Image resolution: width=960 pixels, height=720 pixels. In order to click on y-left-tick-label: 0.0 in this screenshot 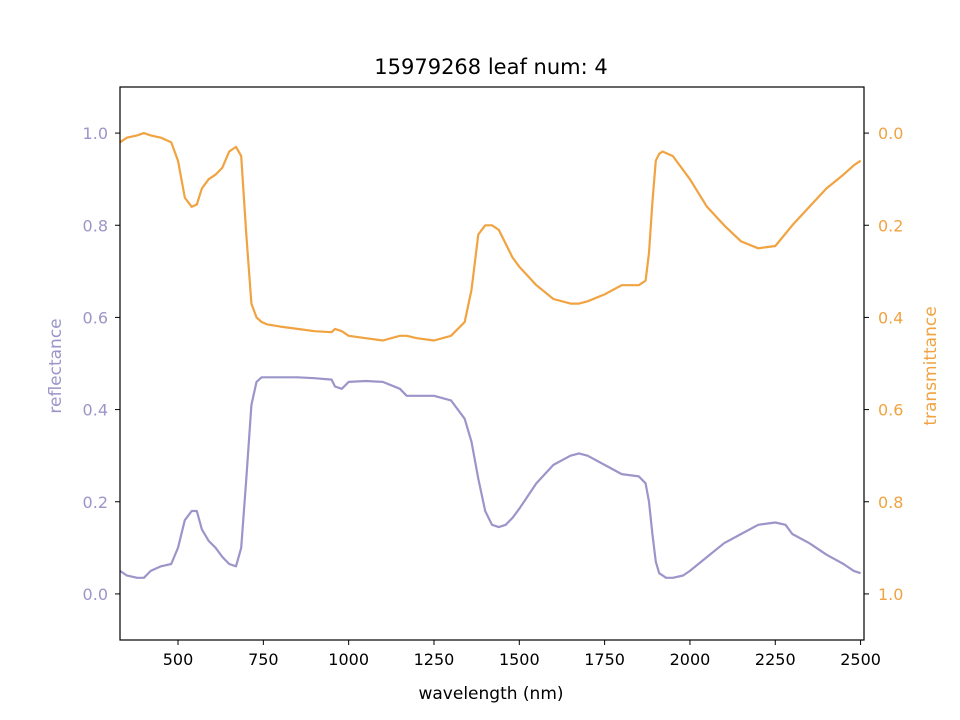, I will do `click(95, 594)`.